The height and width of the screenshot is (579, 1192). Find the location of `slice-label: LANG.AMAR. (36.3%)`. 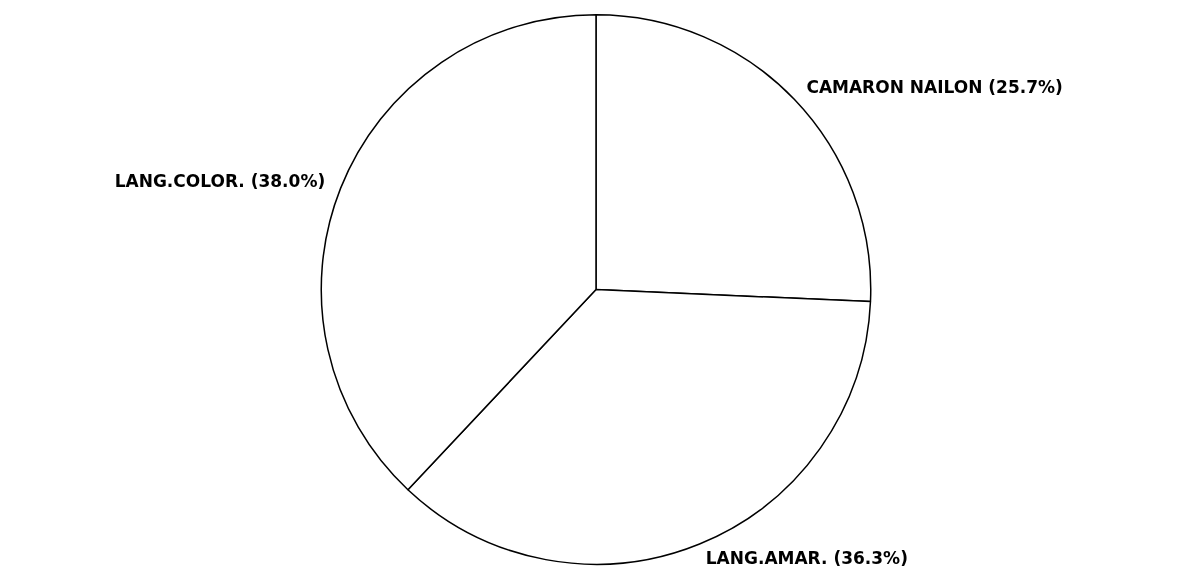

slice-label: LANG.AMAR. (36.3%) is located at coordinates (806, 557).